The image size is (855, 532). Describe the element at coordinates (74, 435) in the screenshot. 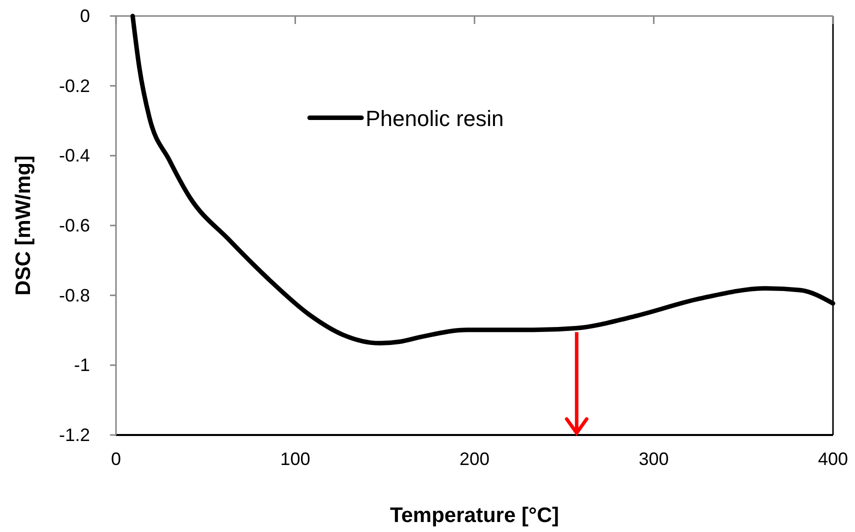

I see `y-tick-label: -1.2` at that location.